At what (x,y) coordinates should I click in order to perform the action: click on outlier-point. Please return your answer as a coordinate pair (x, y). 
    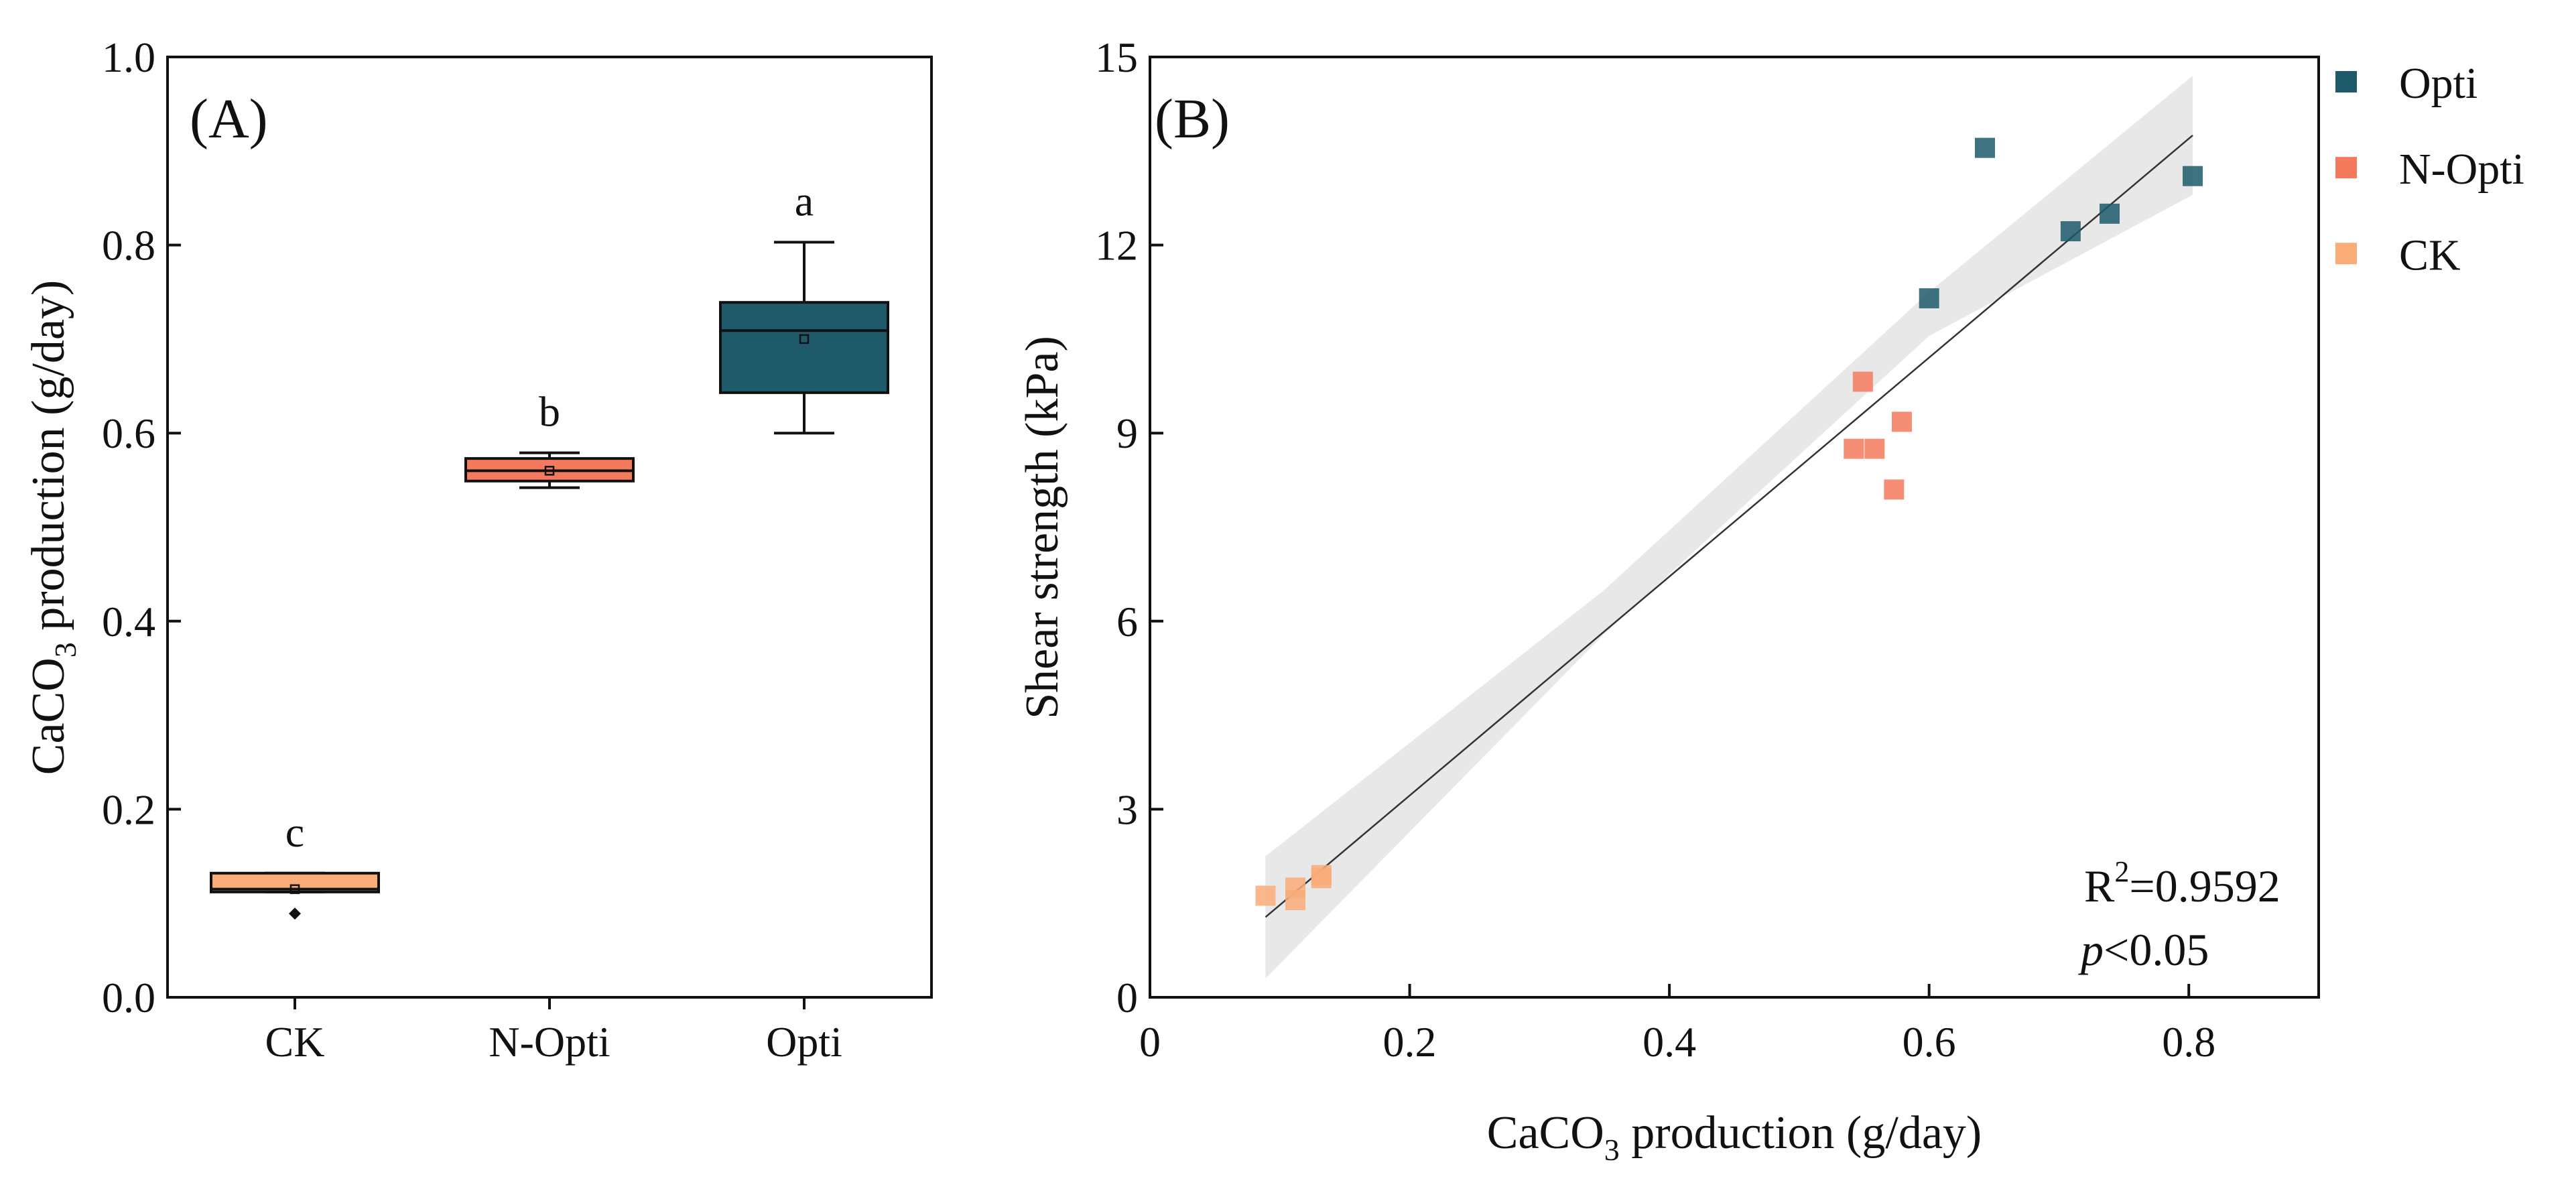
    Looking at the image, I should click on (295, 913).